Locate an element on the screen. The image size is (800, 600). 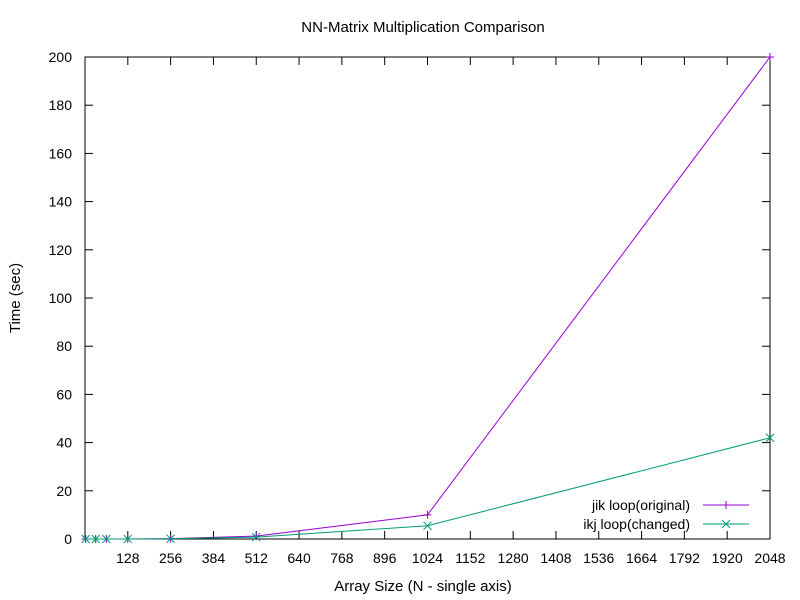
y-tick-label: 160 is located at coordinates (61, 153).